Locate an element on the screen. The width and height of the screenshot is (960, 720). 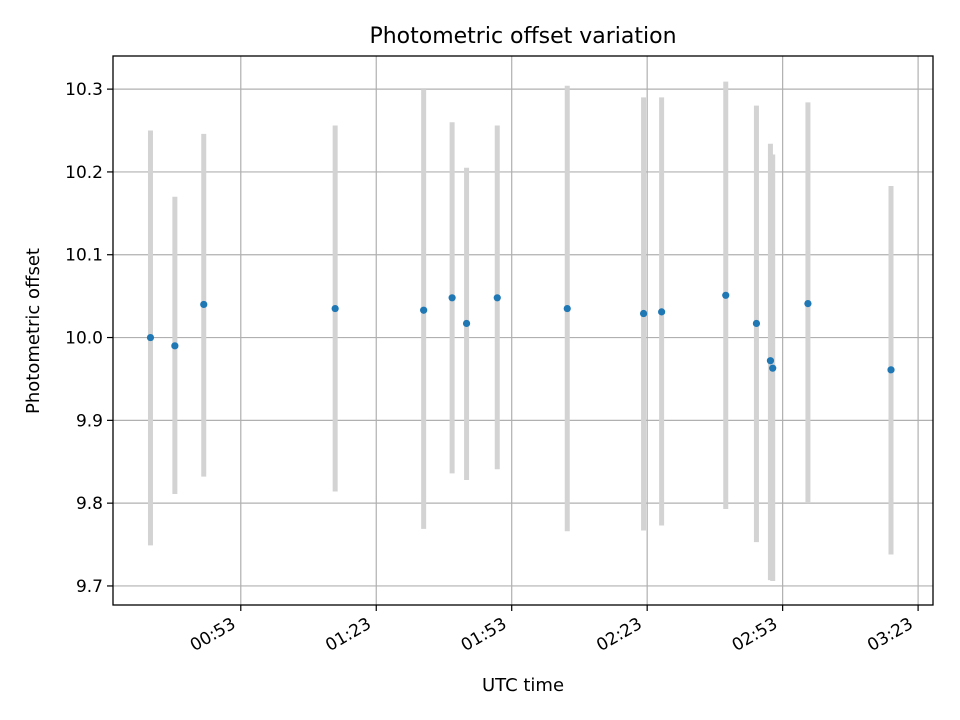
y-tick-label: 10.2 is located at coordinates (84, 173).